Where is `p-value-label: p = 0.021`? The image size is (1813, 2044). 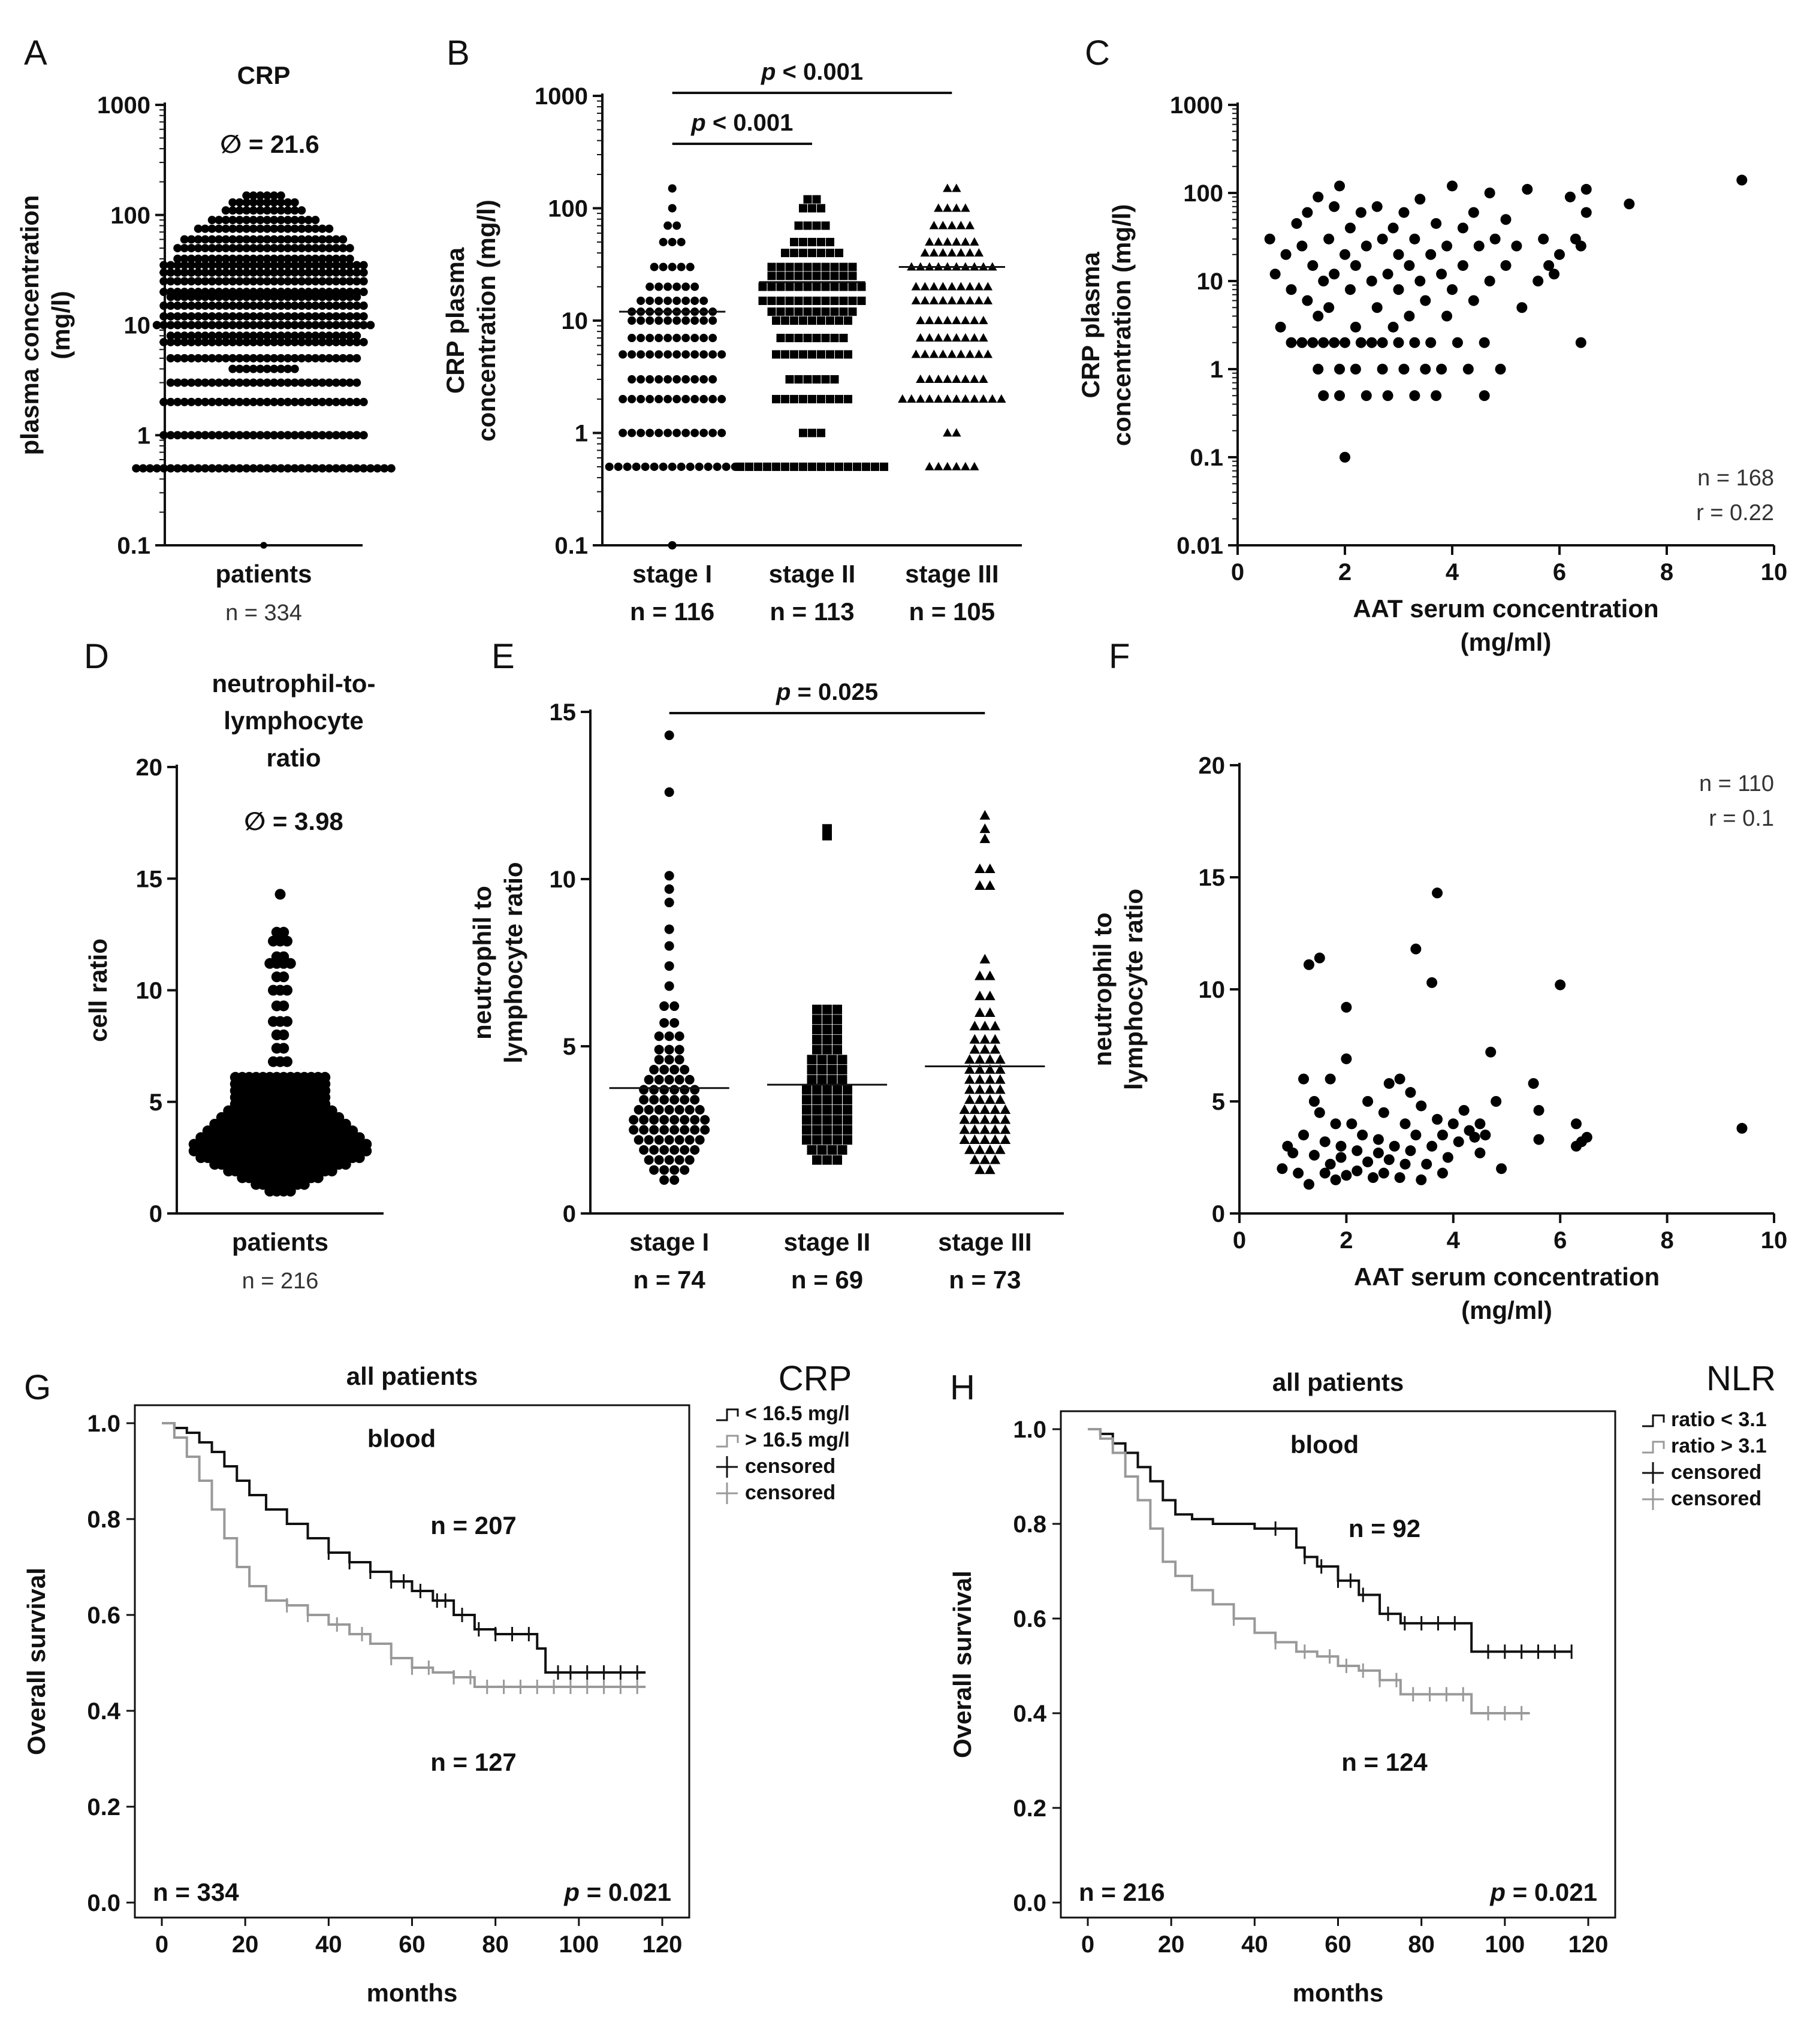 p-value-label: p = 0.021 is located at coordinates (1543, 1892).